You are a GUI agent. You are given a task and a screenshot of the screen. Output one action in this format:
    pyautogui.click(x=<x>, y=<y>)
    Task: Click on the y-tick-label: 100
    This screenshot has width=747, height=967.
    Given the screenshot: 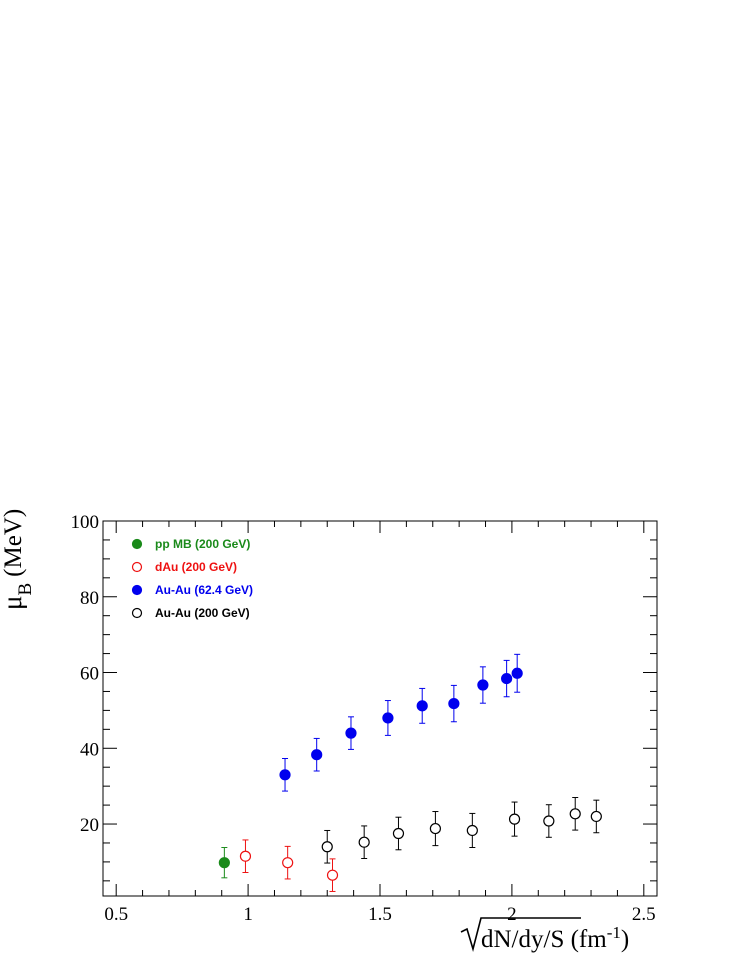 What is the action you would take?
    pyautogui.click(x=85, y=522)
    